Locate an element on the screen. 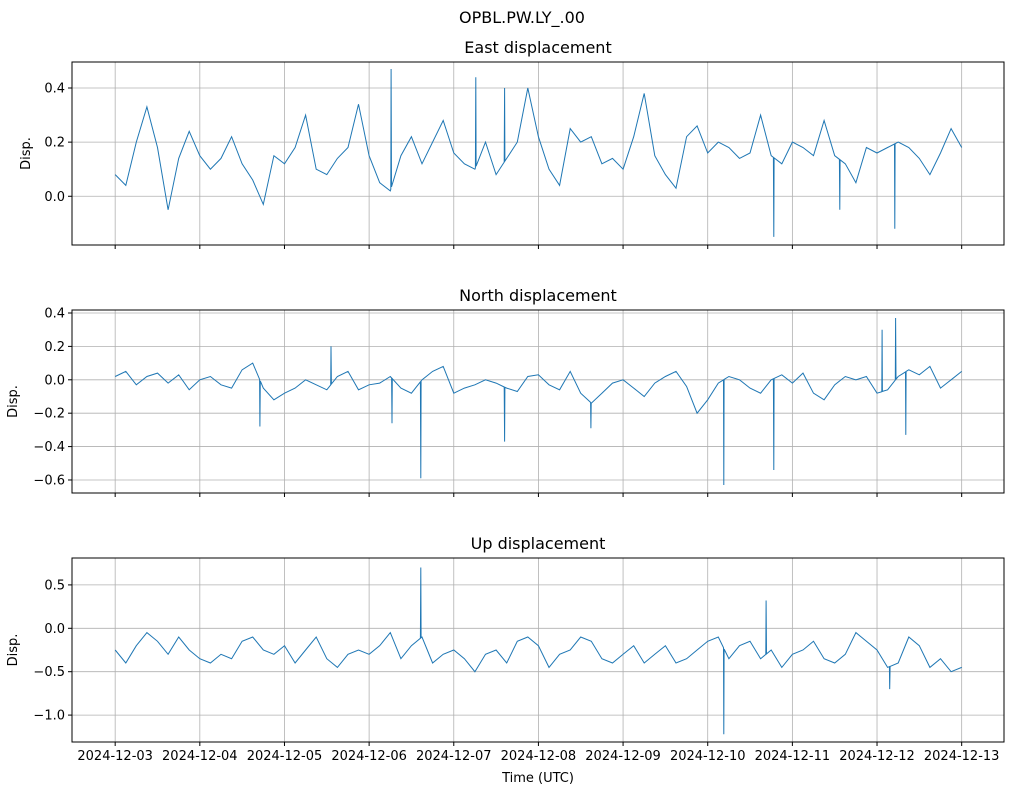 The height and width of the screenshot is (795, 1012). x-tick-label: 2024-12-05 is located at coordinates (285, 756).